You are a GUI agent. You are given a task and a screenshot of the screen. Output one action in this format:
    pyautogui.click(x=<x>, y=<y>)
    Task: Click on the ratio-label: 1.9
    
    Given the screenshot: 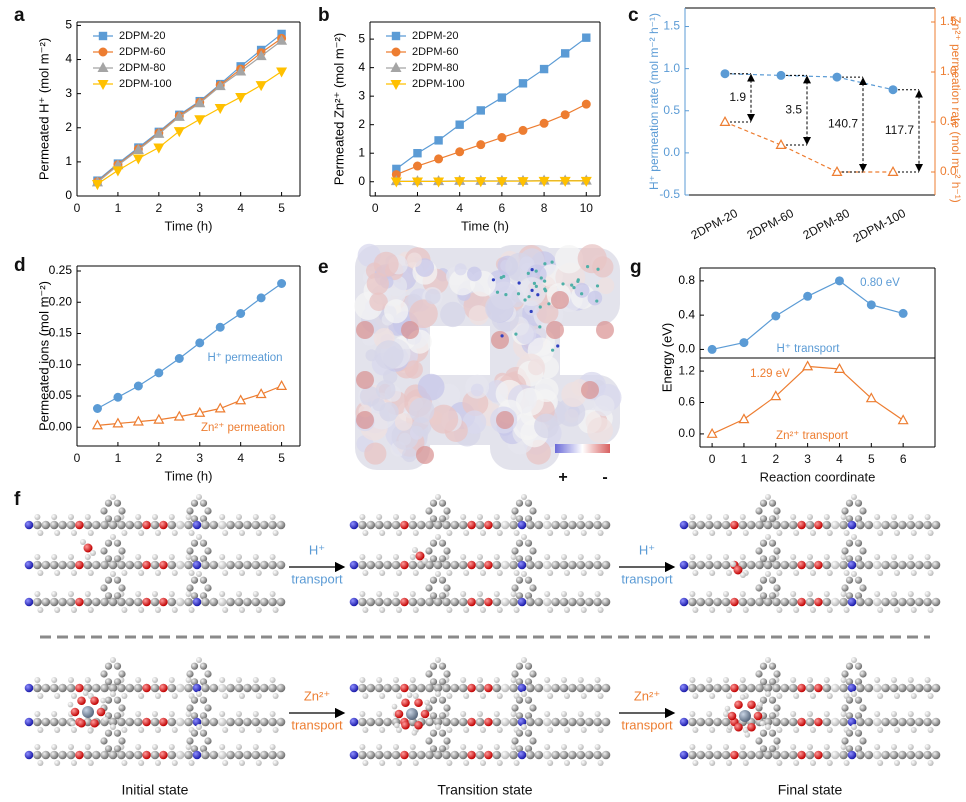 What is the action you would take?
    pyautogui.click(x=737, y=97)
    